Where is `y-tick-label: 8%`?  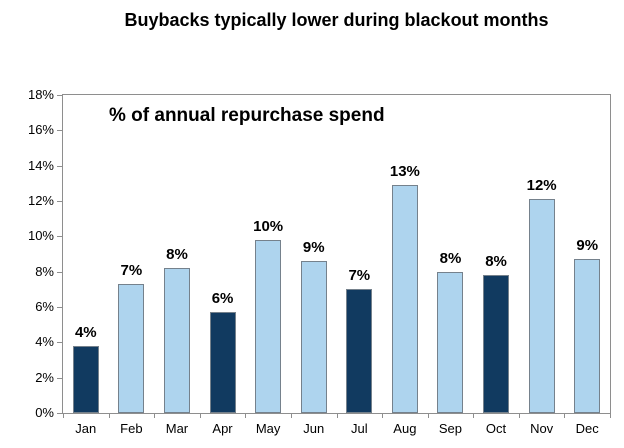
y-tick-label: 8% is located at coordinates (44, 271).